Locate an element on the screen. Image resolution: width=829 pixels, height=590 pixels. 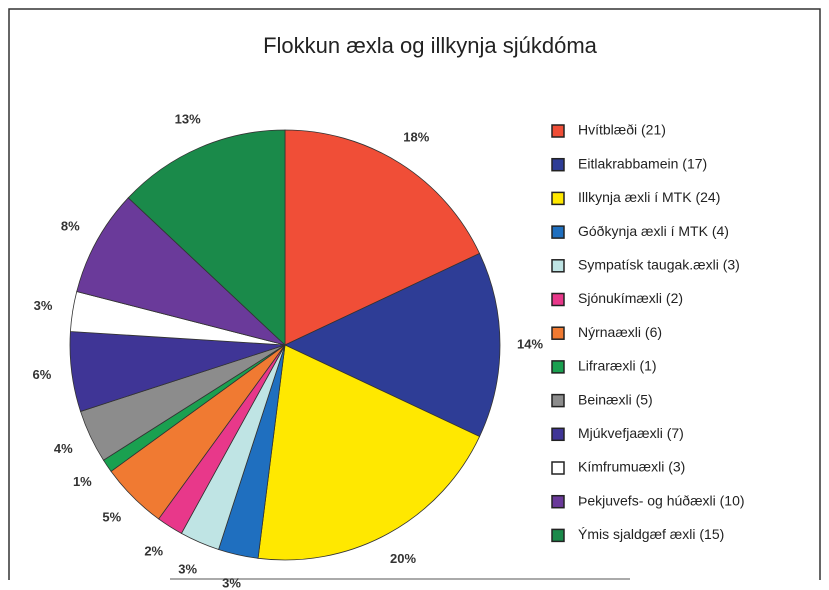
slice-label: 5% is located at coordinates (111, 517).